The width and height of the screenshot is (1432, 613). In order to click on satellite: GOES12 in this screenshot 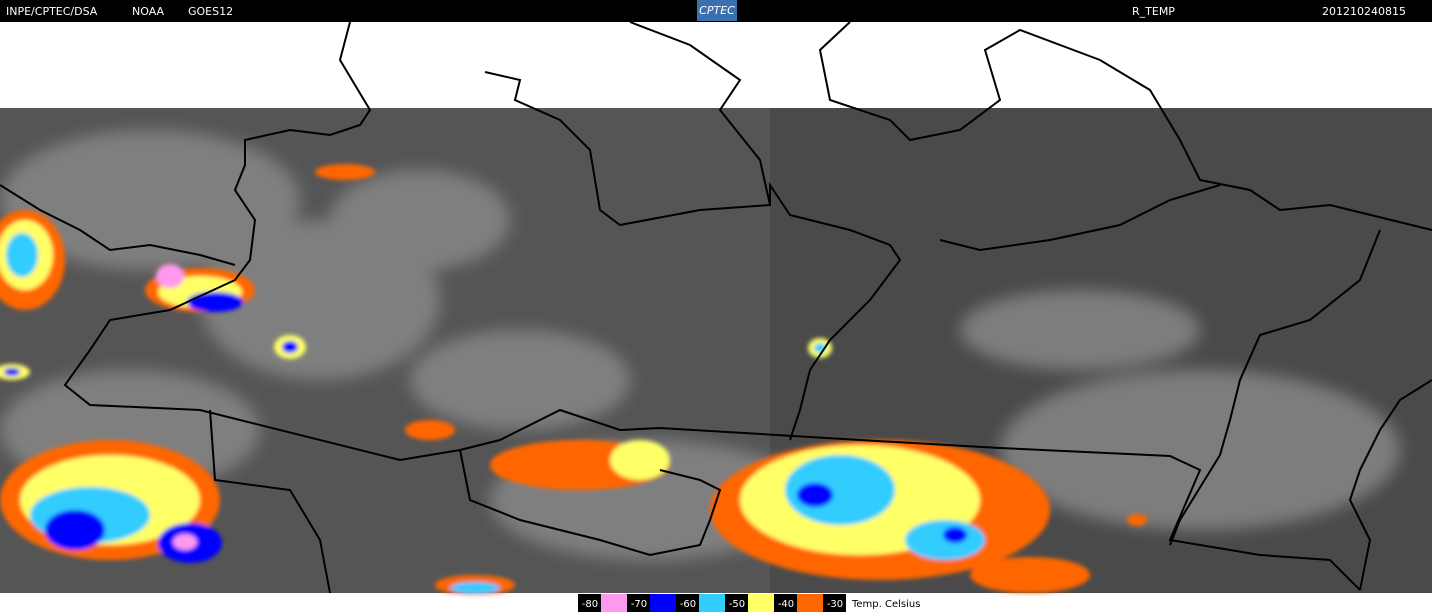, I will do `click(210, 11)`.